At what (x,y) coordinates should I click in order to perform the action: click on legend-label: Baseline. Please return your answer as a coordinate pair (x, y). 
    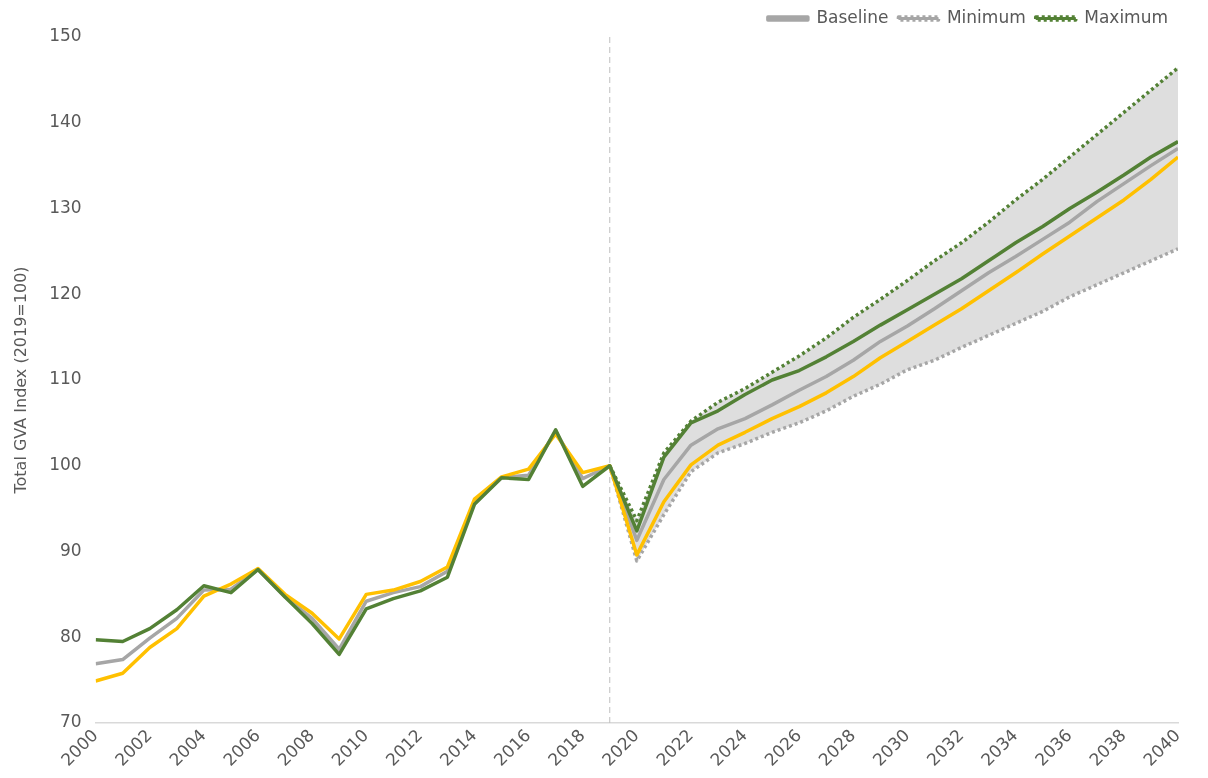
    Looking at the image, I should click on (852, 16).